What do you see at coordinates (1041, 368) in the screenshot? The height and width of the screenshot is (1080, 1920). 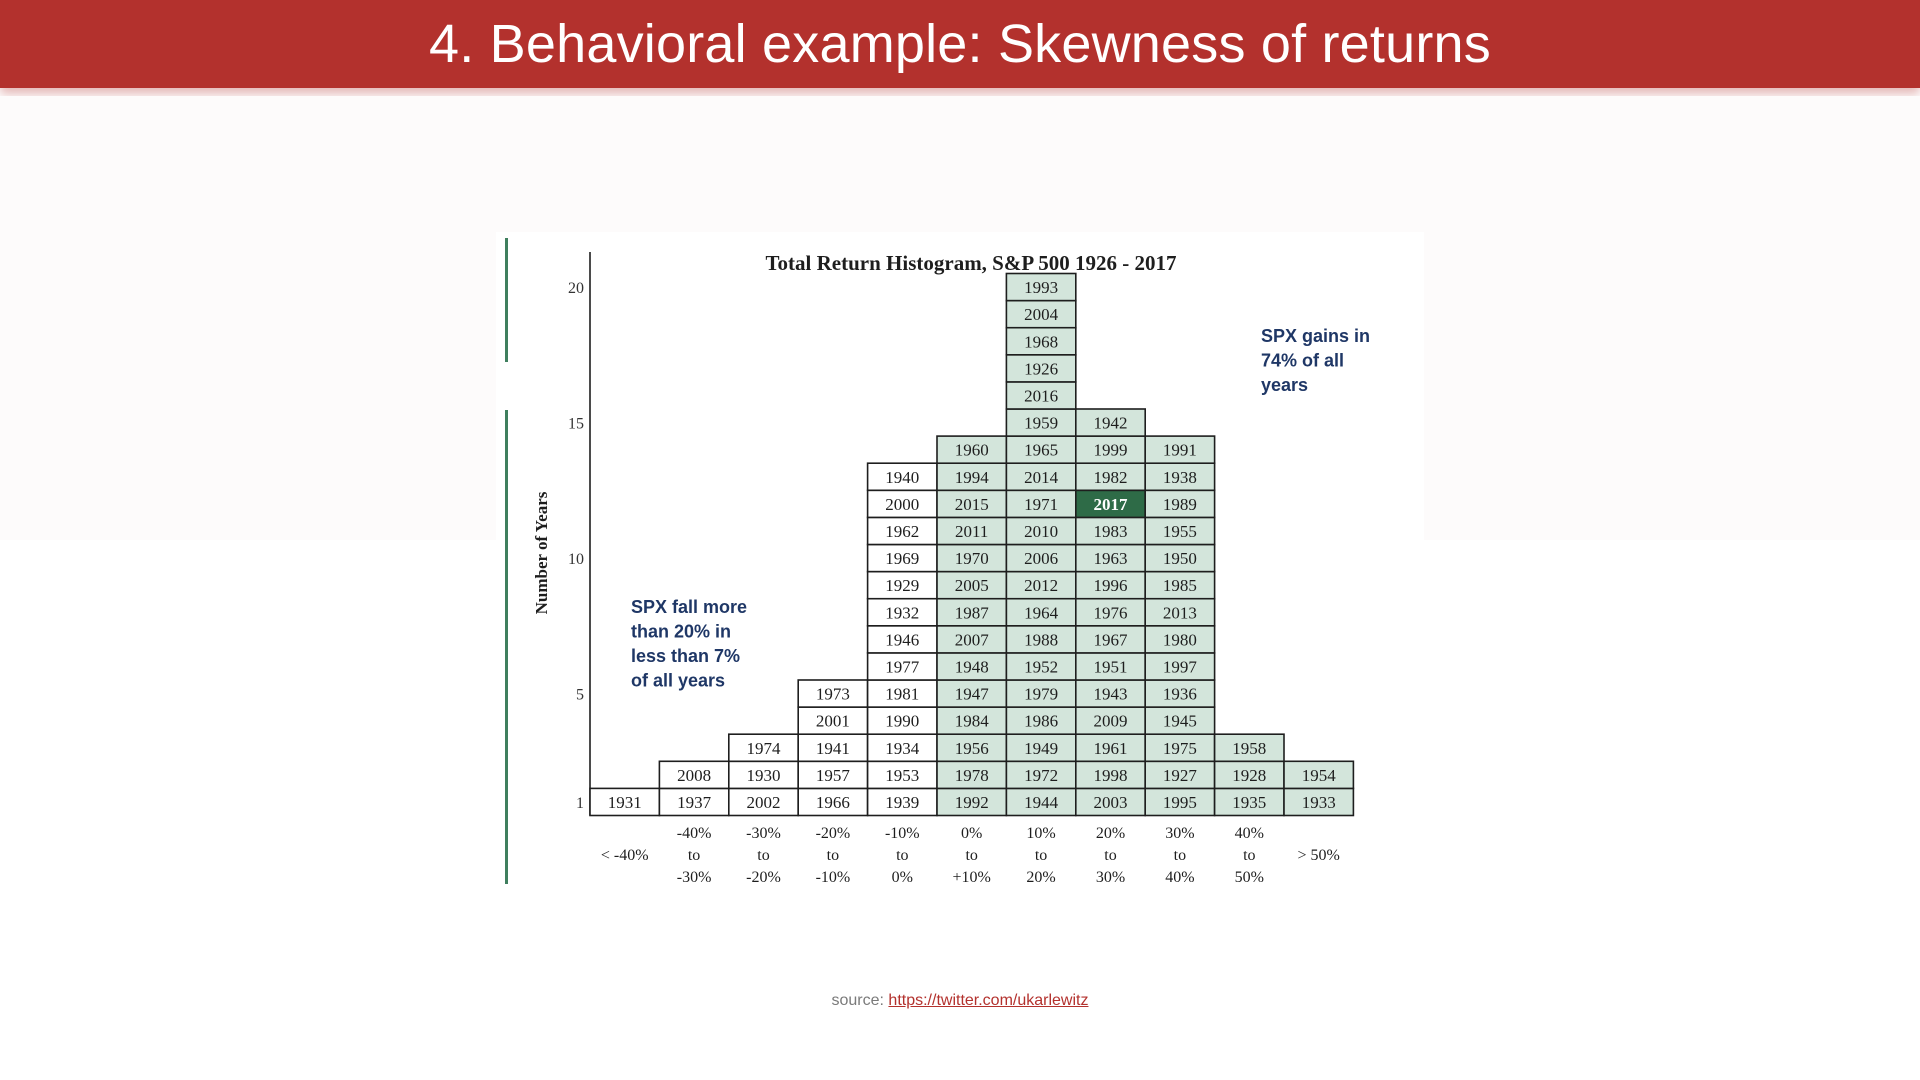 I see `year-label: 1926` at bounding box center [1041, 368].